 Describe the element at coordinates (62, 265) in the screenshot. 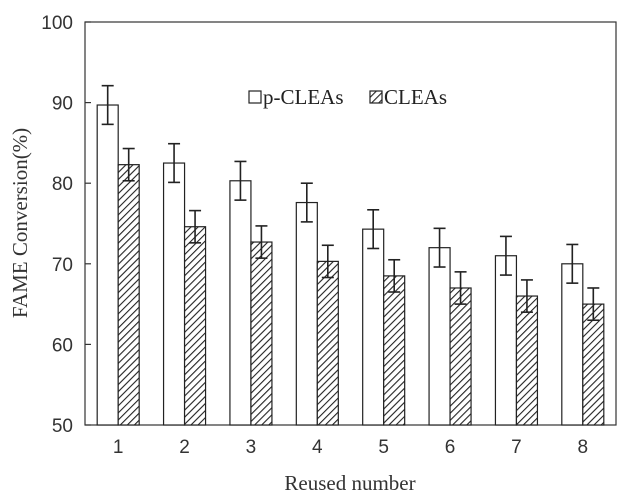

I see `y-tick-label: 70` at that location.